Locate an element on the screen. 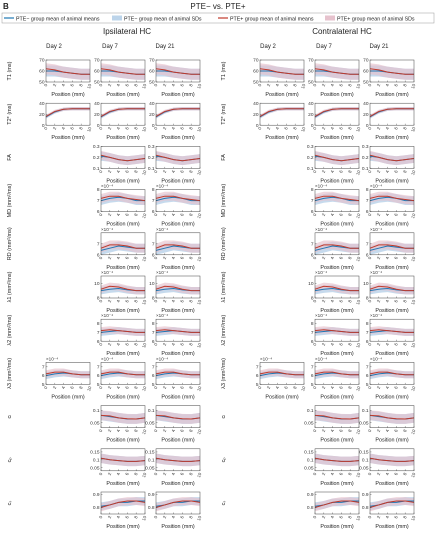  row-label: T2* (ms) is located at coordinates (224, 113).